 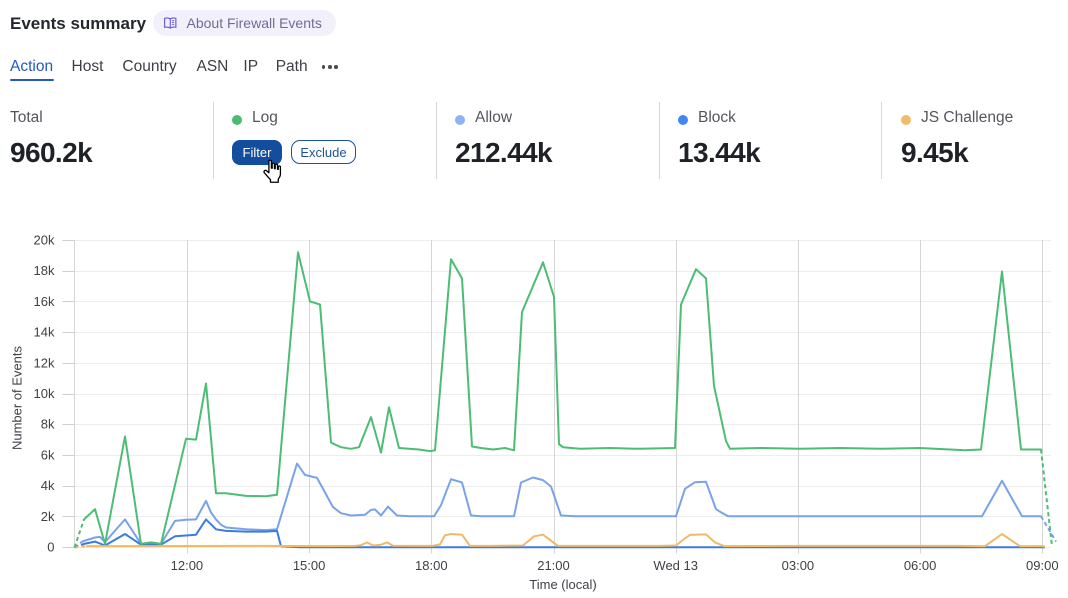 I want to click on svg-text: 21:00, so click(x=553, y=565).